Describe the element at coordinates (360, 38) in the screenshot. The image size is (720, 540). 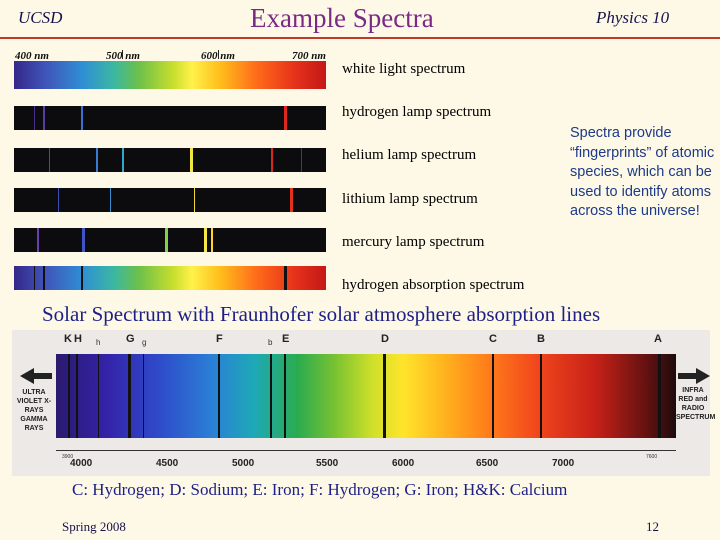
I see `header-rule` at that location.